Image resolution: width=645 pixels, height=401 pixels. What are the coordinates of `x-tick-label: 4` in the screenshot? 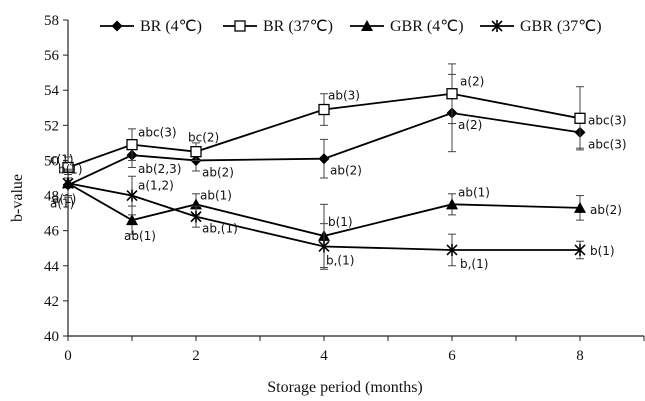 It's located at (324, 356).